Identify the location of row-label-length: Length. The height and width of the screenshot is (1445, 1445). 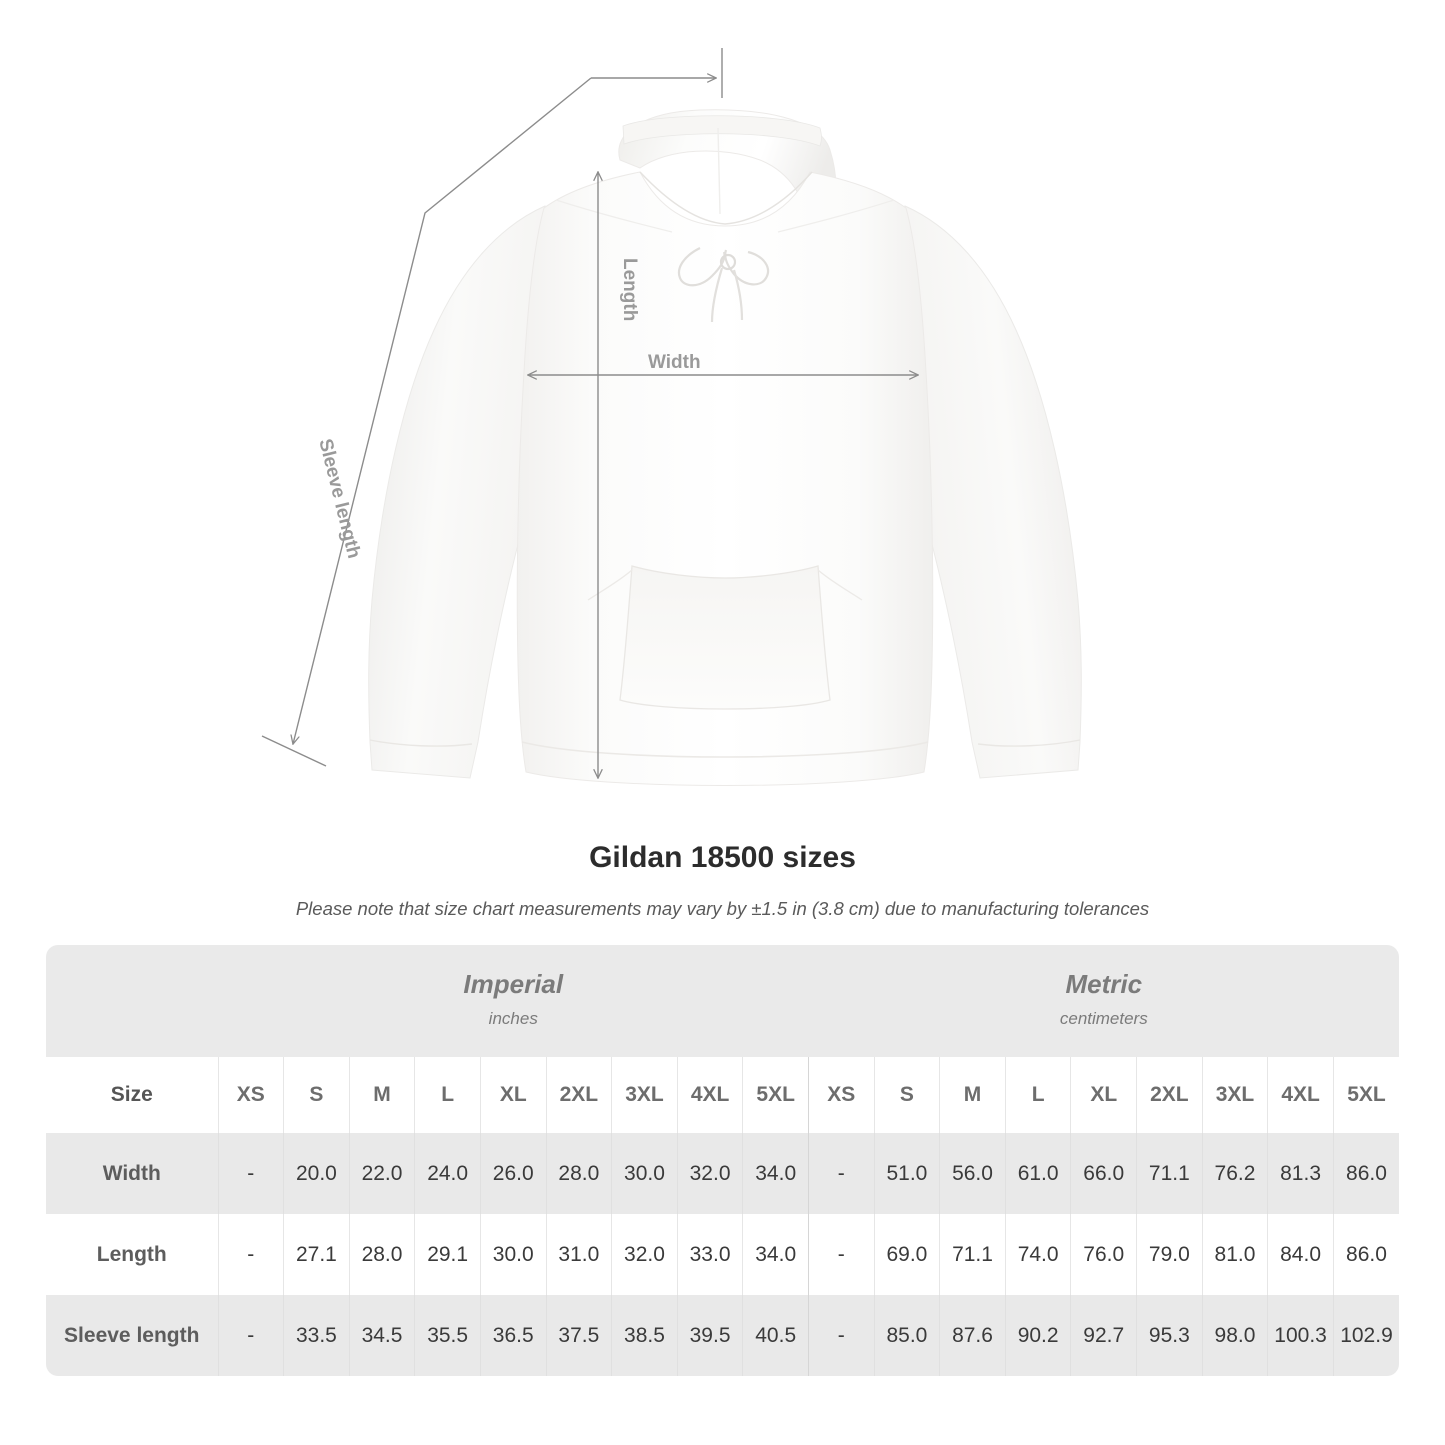
(132, 1254).